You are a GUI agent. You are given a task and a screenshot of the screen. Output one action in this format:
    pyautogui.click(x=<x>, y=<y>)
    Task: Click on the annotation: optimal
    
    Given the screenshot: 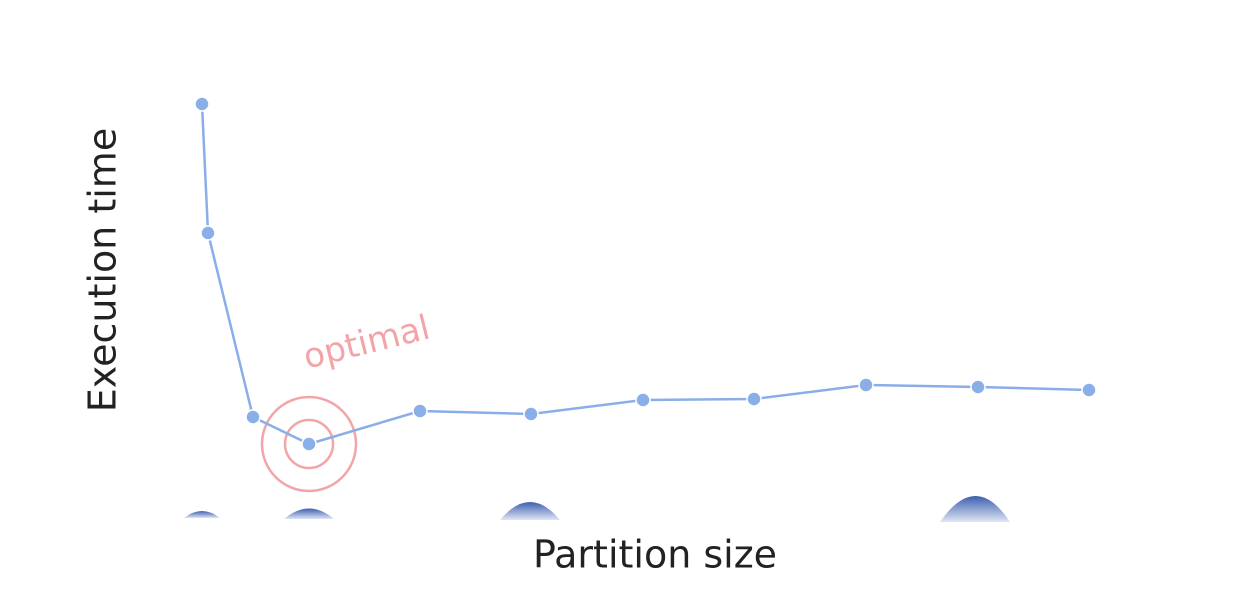 What is the action you would take?
    pyautogui.click(x=366, y=343)
    